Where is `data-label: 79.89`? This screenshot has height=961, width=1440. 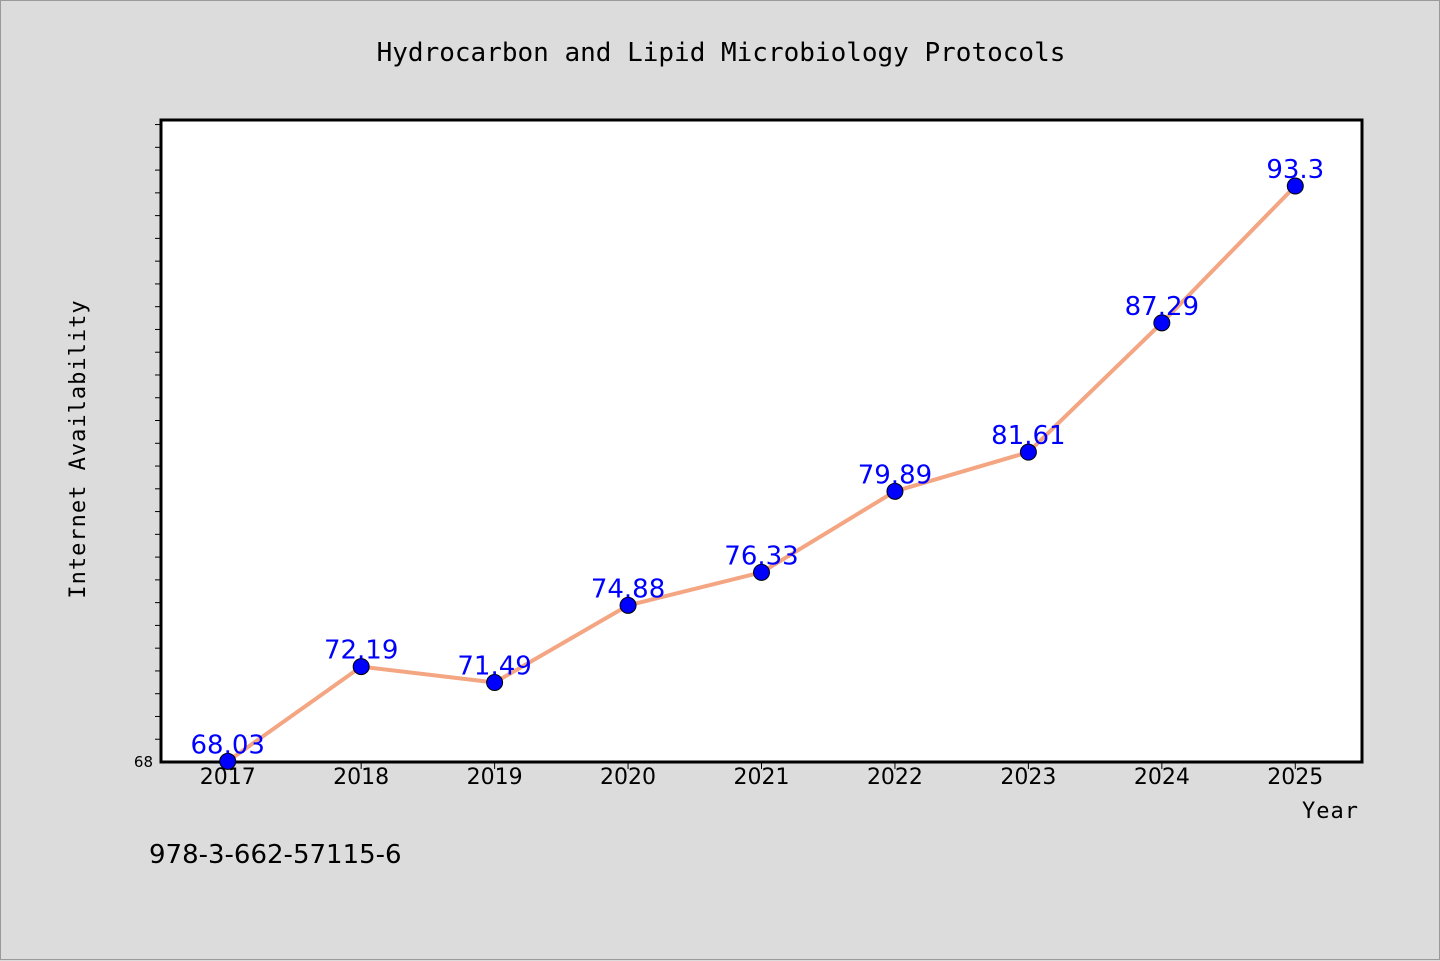
data-label: 79.89 is located at coordinates (895, 475).